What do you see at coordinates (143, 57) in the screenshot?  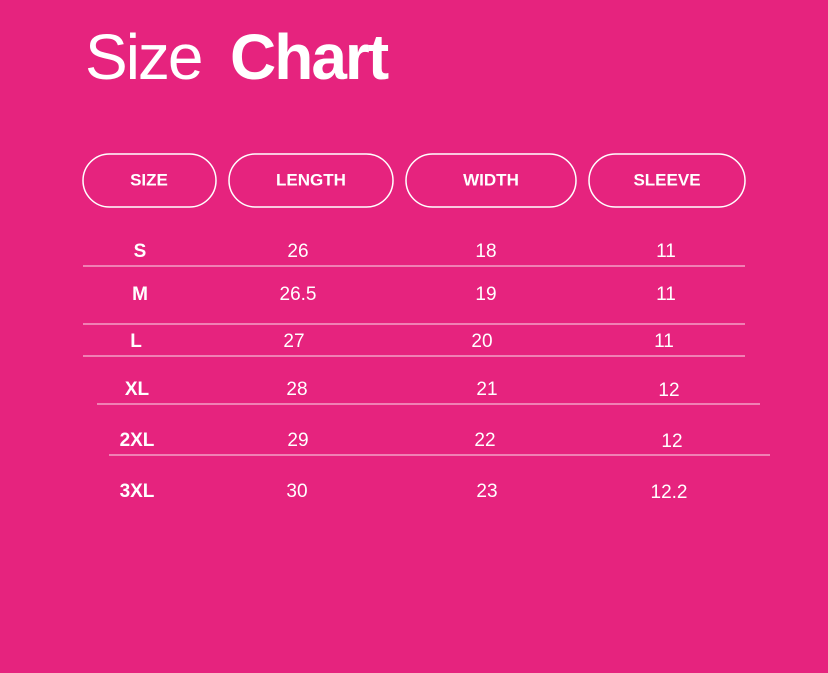 I see `title-light: Size` at bounding box center [143, 57].